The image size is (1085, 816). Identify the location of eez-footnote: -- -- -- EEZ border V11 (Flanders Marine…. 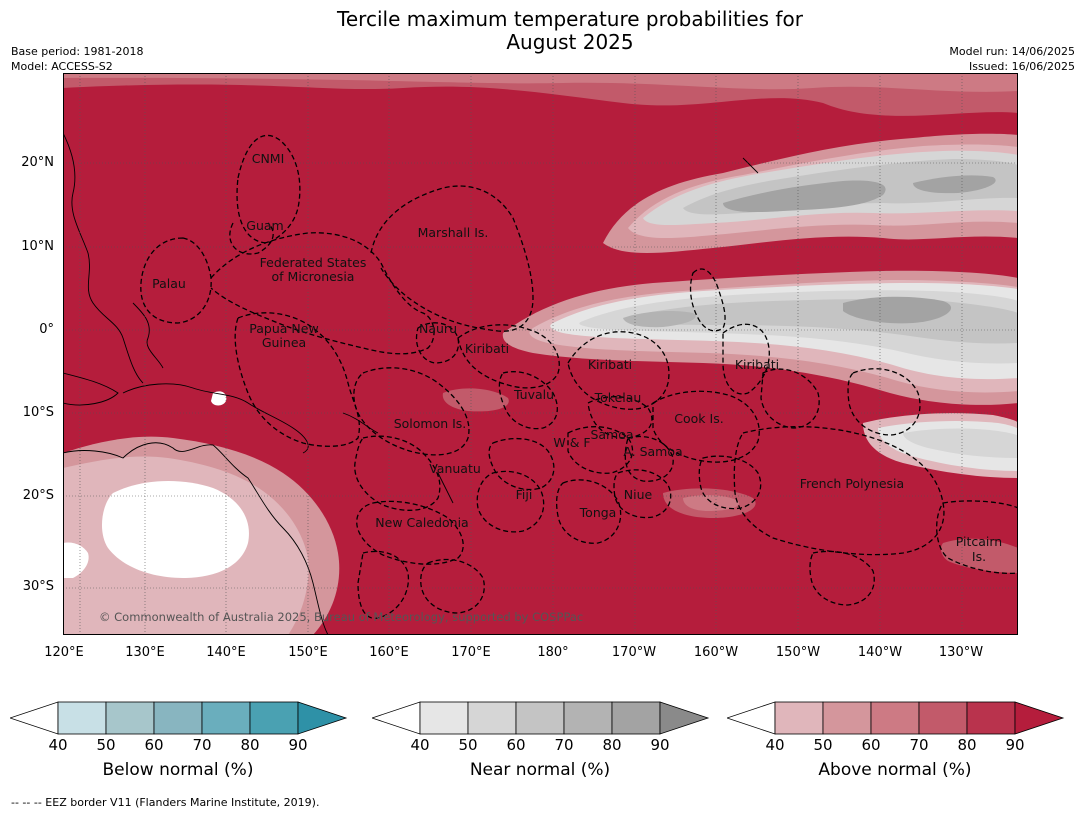
(165, 802).